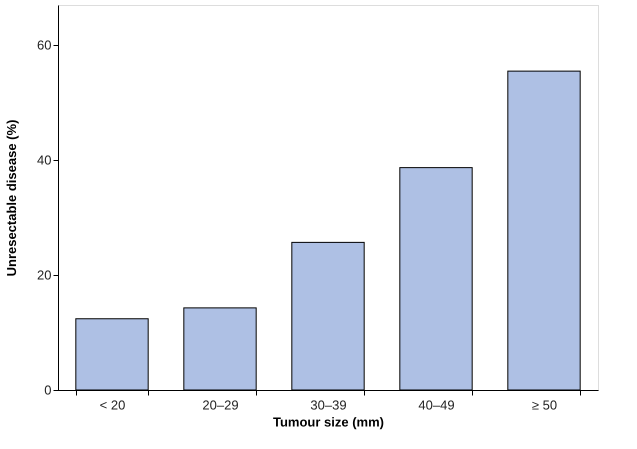 The height and width of the screenshot is (449, 637). Describe the element at coordinates (12, 198) in the screenshot. I see `y-axis-title: Unresectable disease (%)` at that location.